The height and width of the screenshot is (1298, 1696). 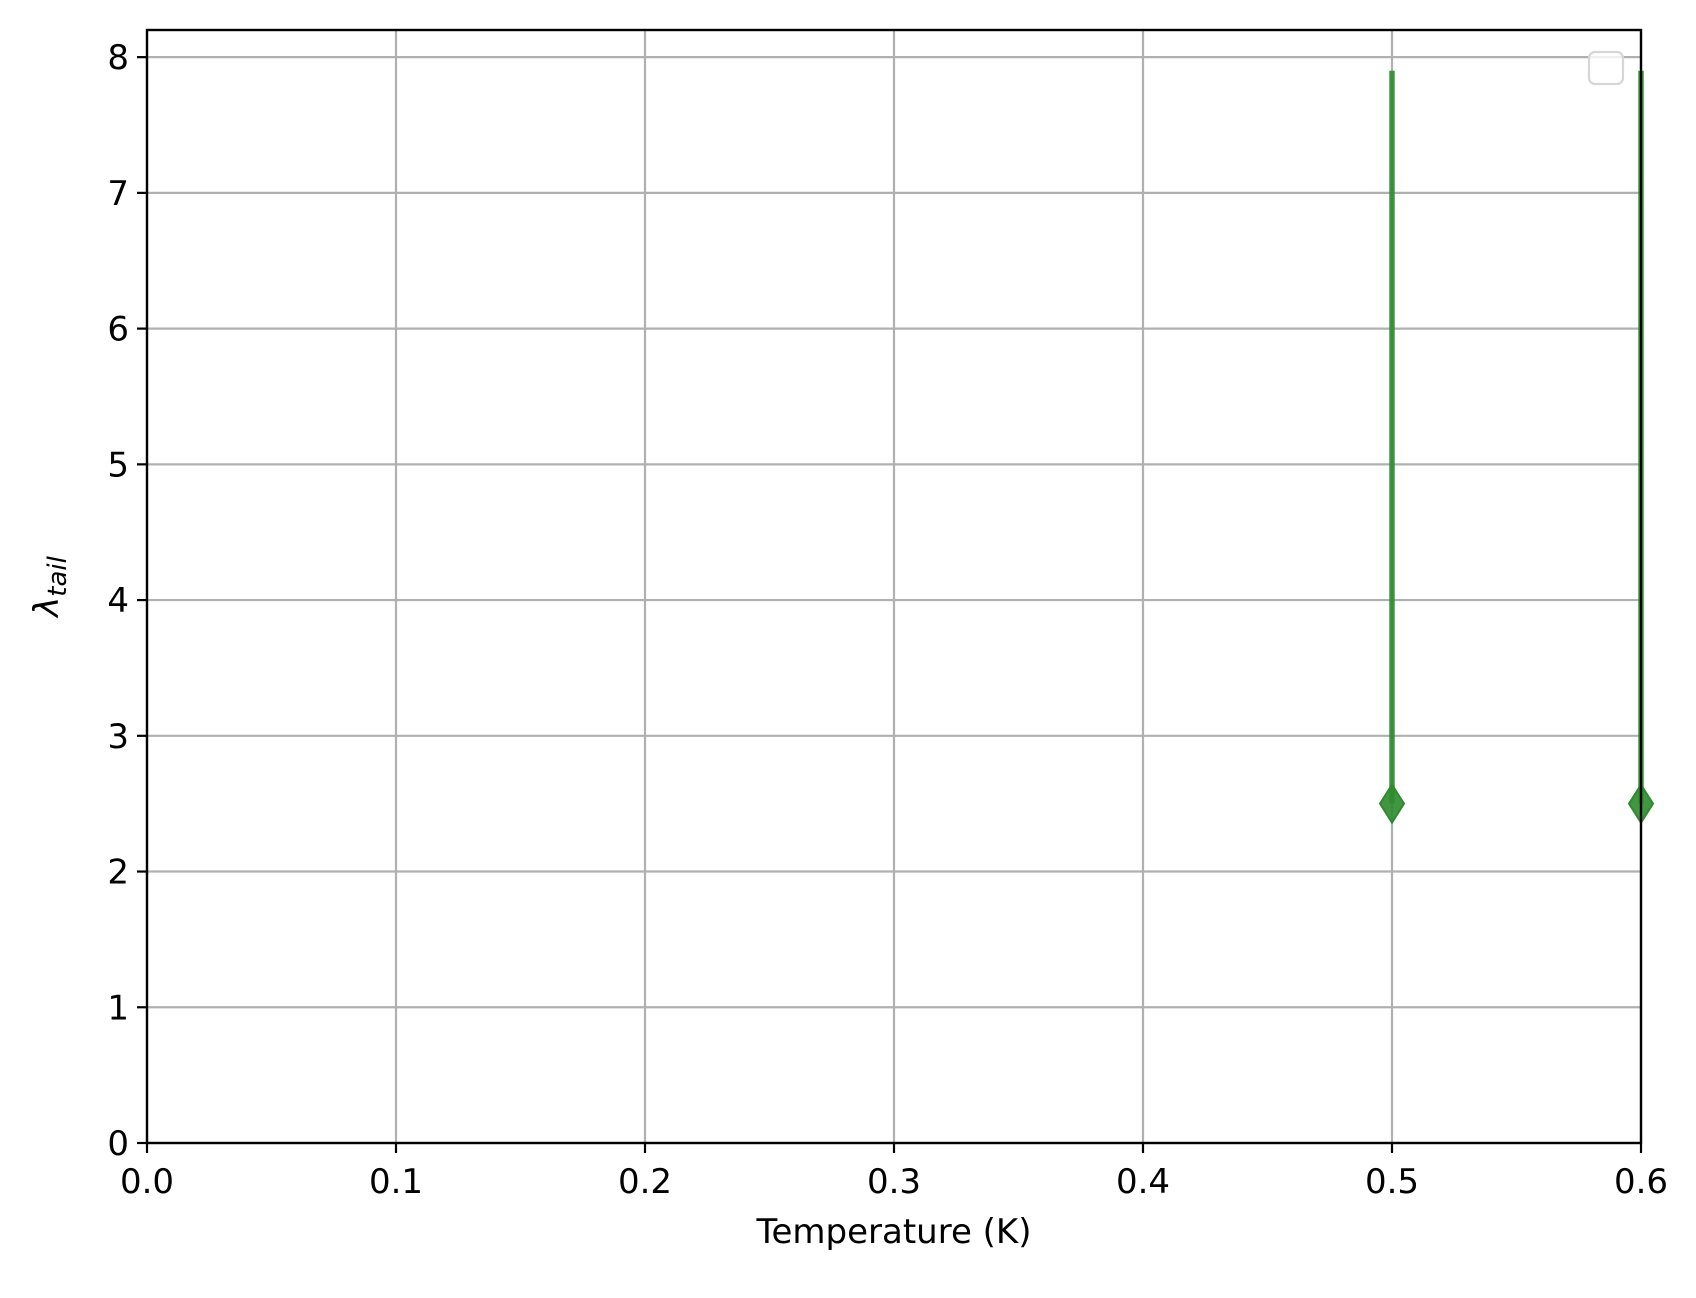 What do you see at coordinates (58, 575) in the screenshot?
I see `y-axis-label-subscript: tail` at bounding box center [58, 575].